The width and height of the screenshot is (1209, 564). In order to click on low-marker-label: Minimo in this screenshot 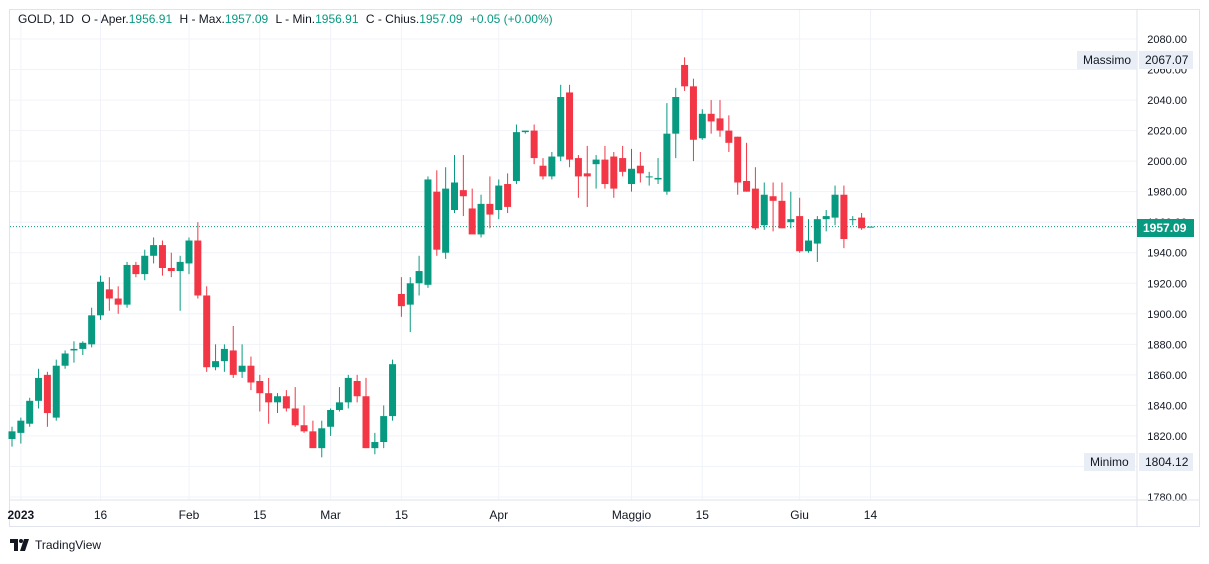, I will do `click(1109, 462)`.